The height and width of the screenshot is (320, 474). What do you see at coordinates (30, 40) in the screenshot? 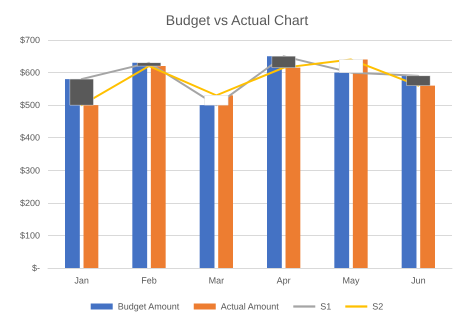
I see `y-tick-label: $700` at bounding box center [30, 40].